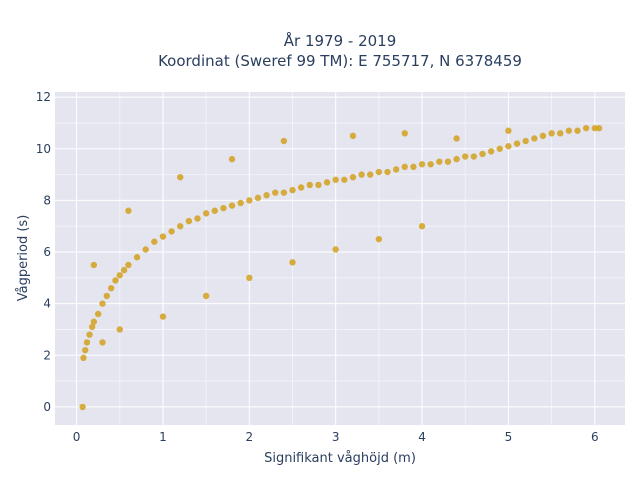 The image size is (640, 480). I want to click on chart-title: År 1979 - 2019, so click(340, 40).